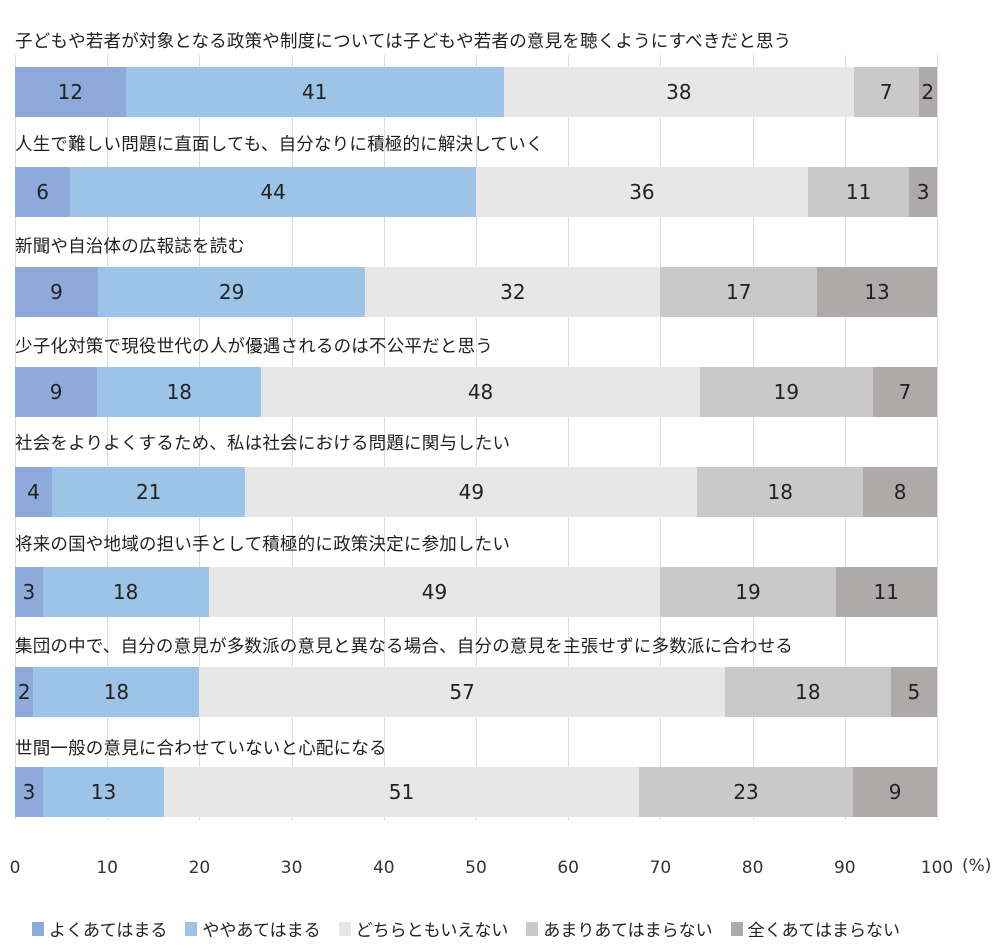  I want to click on stacked-bar: 2 18 57 18 5, so click(476, 692).